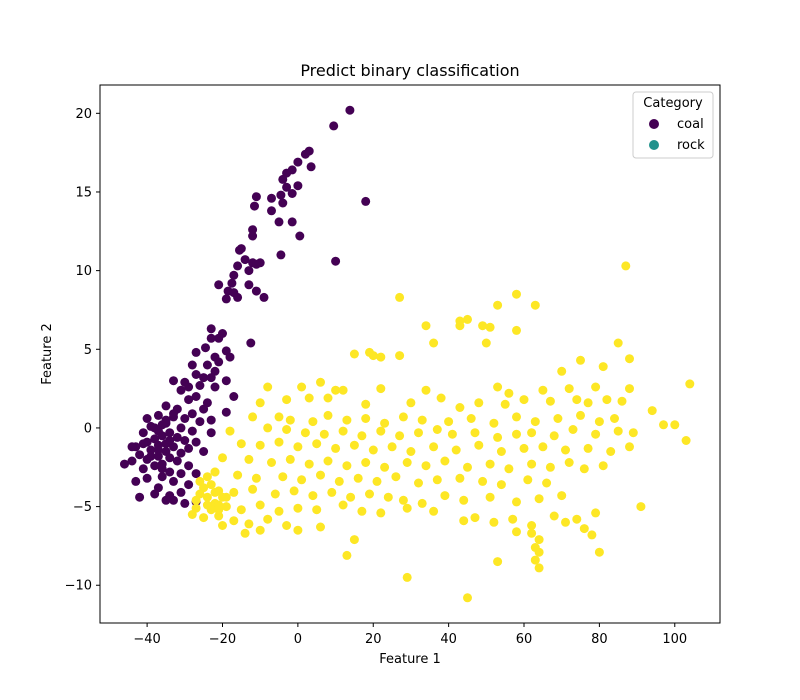 Image resolution: width=800 pixels, height=700 pixels. I want to click on x-tick-label: 0, so click(298, 639).